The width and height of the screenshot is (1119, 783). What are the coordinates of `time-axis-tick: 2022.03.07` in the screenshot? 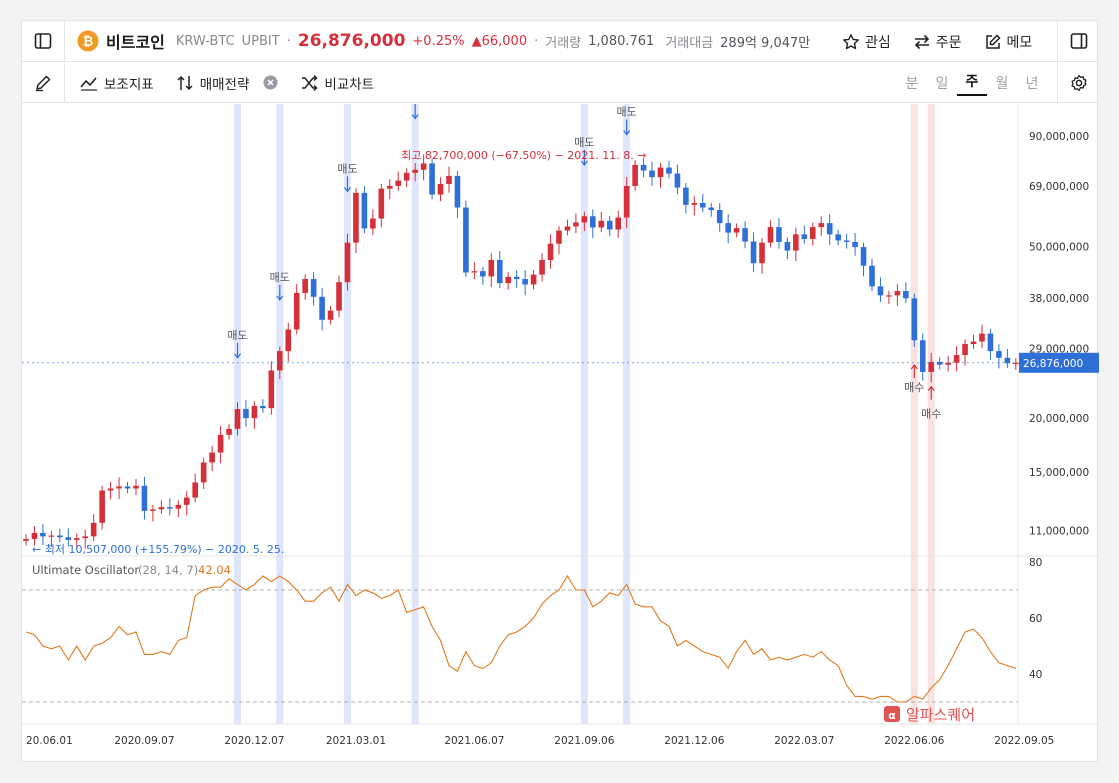 It's located at (804, 741).